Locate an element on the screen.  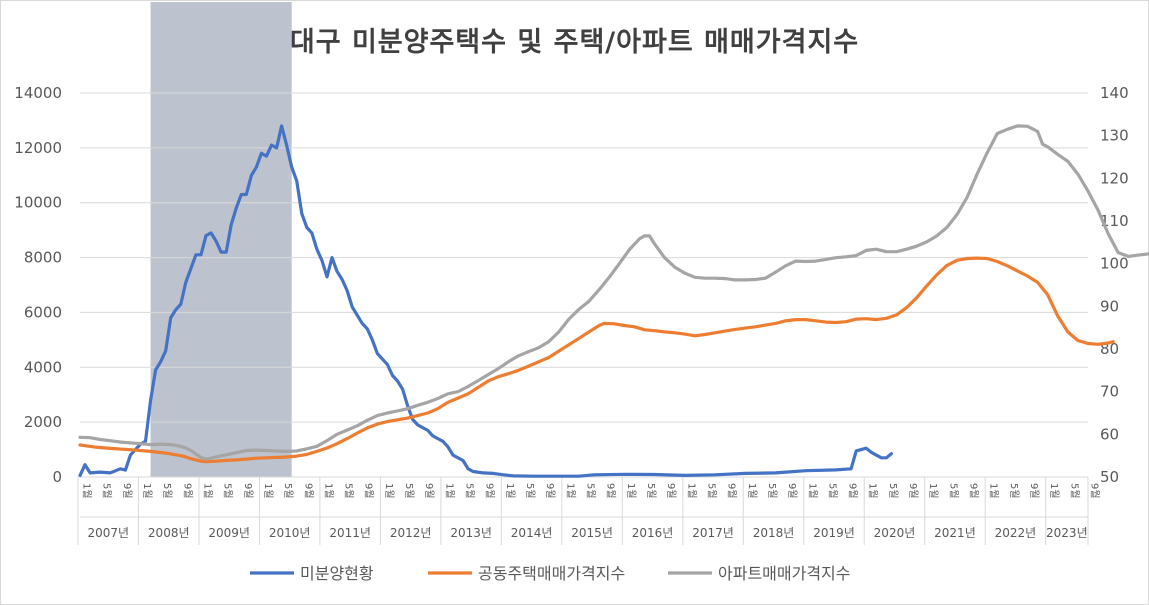
left-axis-tick-label: 6000 is located at coordinates (43, 312).